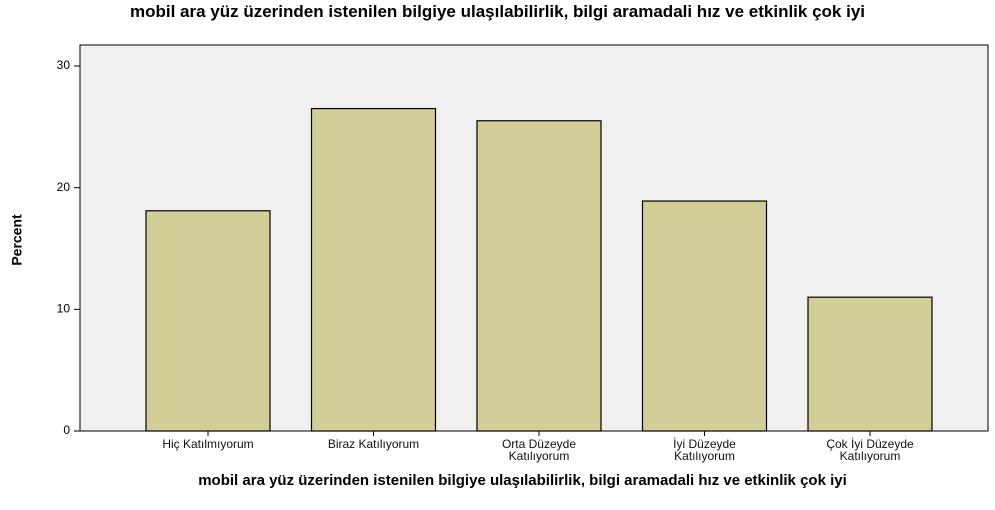  I want to click on x-tick-label: Orta Düzeyde Katılıyorum, so click(539, 450).